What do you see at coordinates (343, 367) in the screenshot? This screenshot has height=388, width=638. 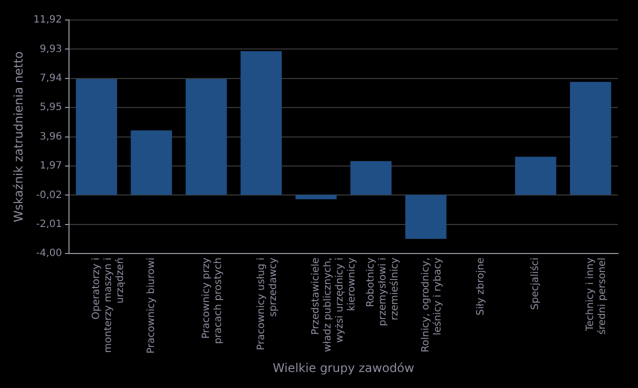 I see `x-axis-title: Wielkie grupy zawodów` at bounding box center [343, 367].